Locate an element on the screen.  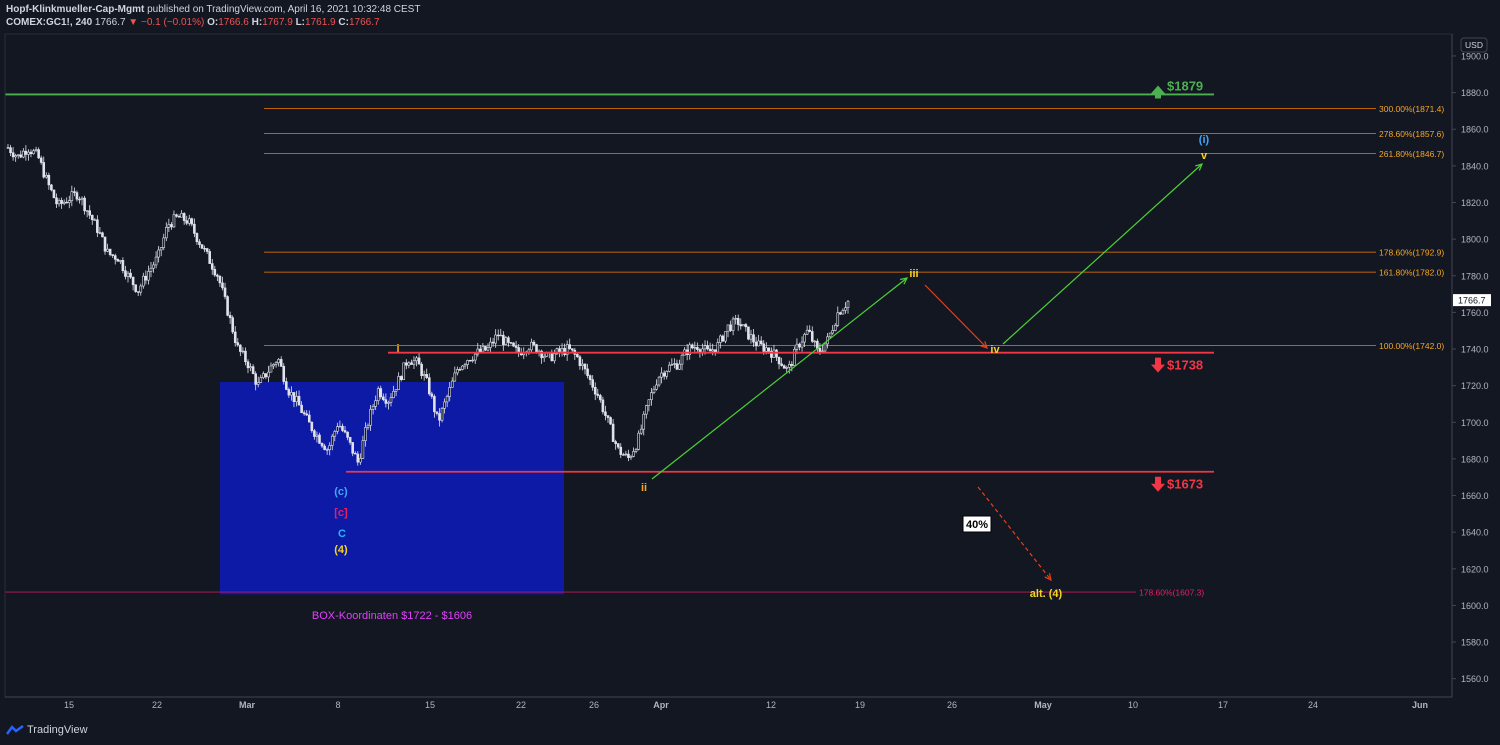
wave-label-i-paren: (i) is located at coordinates (1204, 140).